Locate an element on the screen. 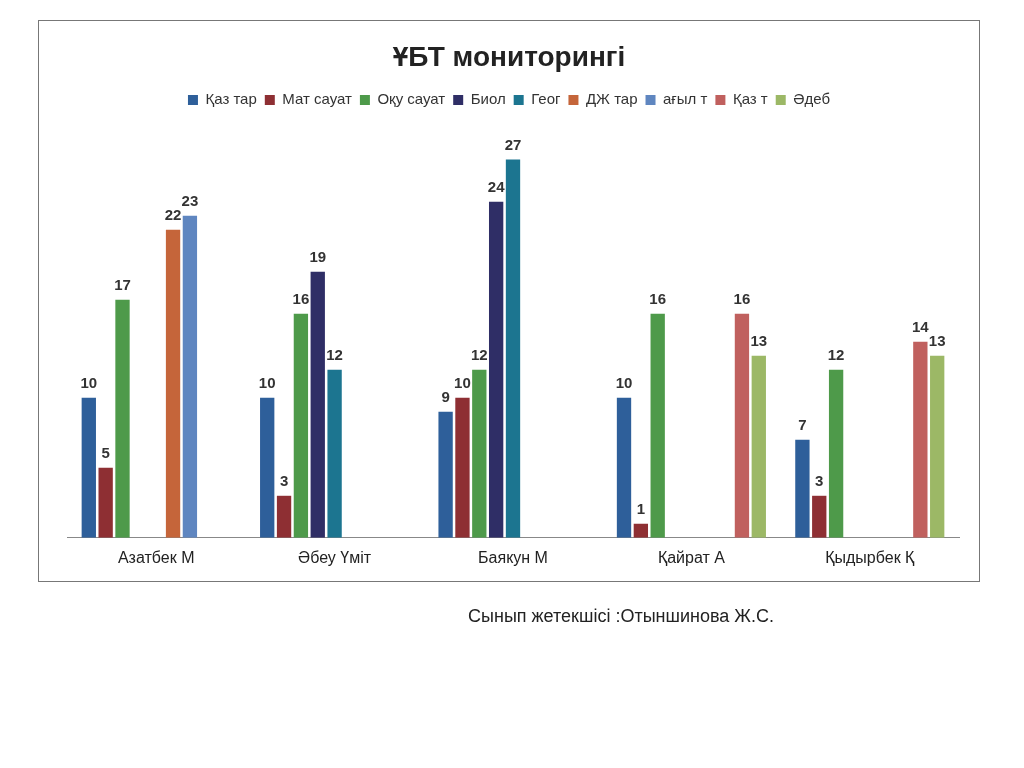 The image size is (1024, 768). legend-label: Биол is located at coordinates (488, 99).